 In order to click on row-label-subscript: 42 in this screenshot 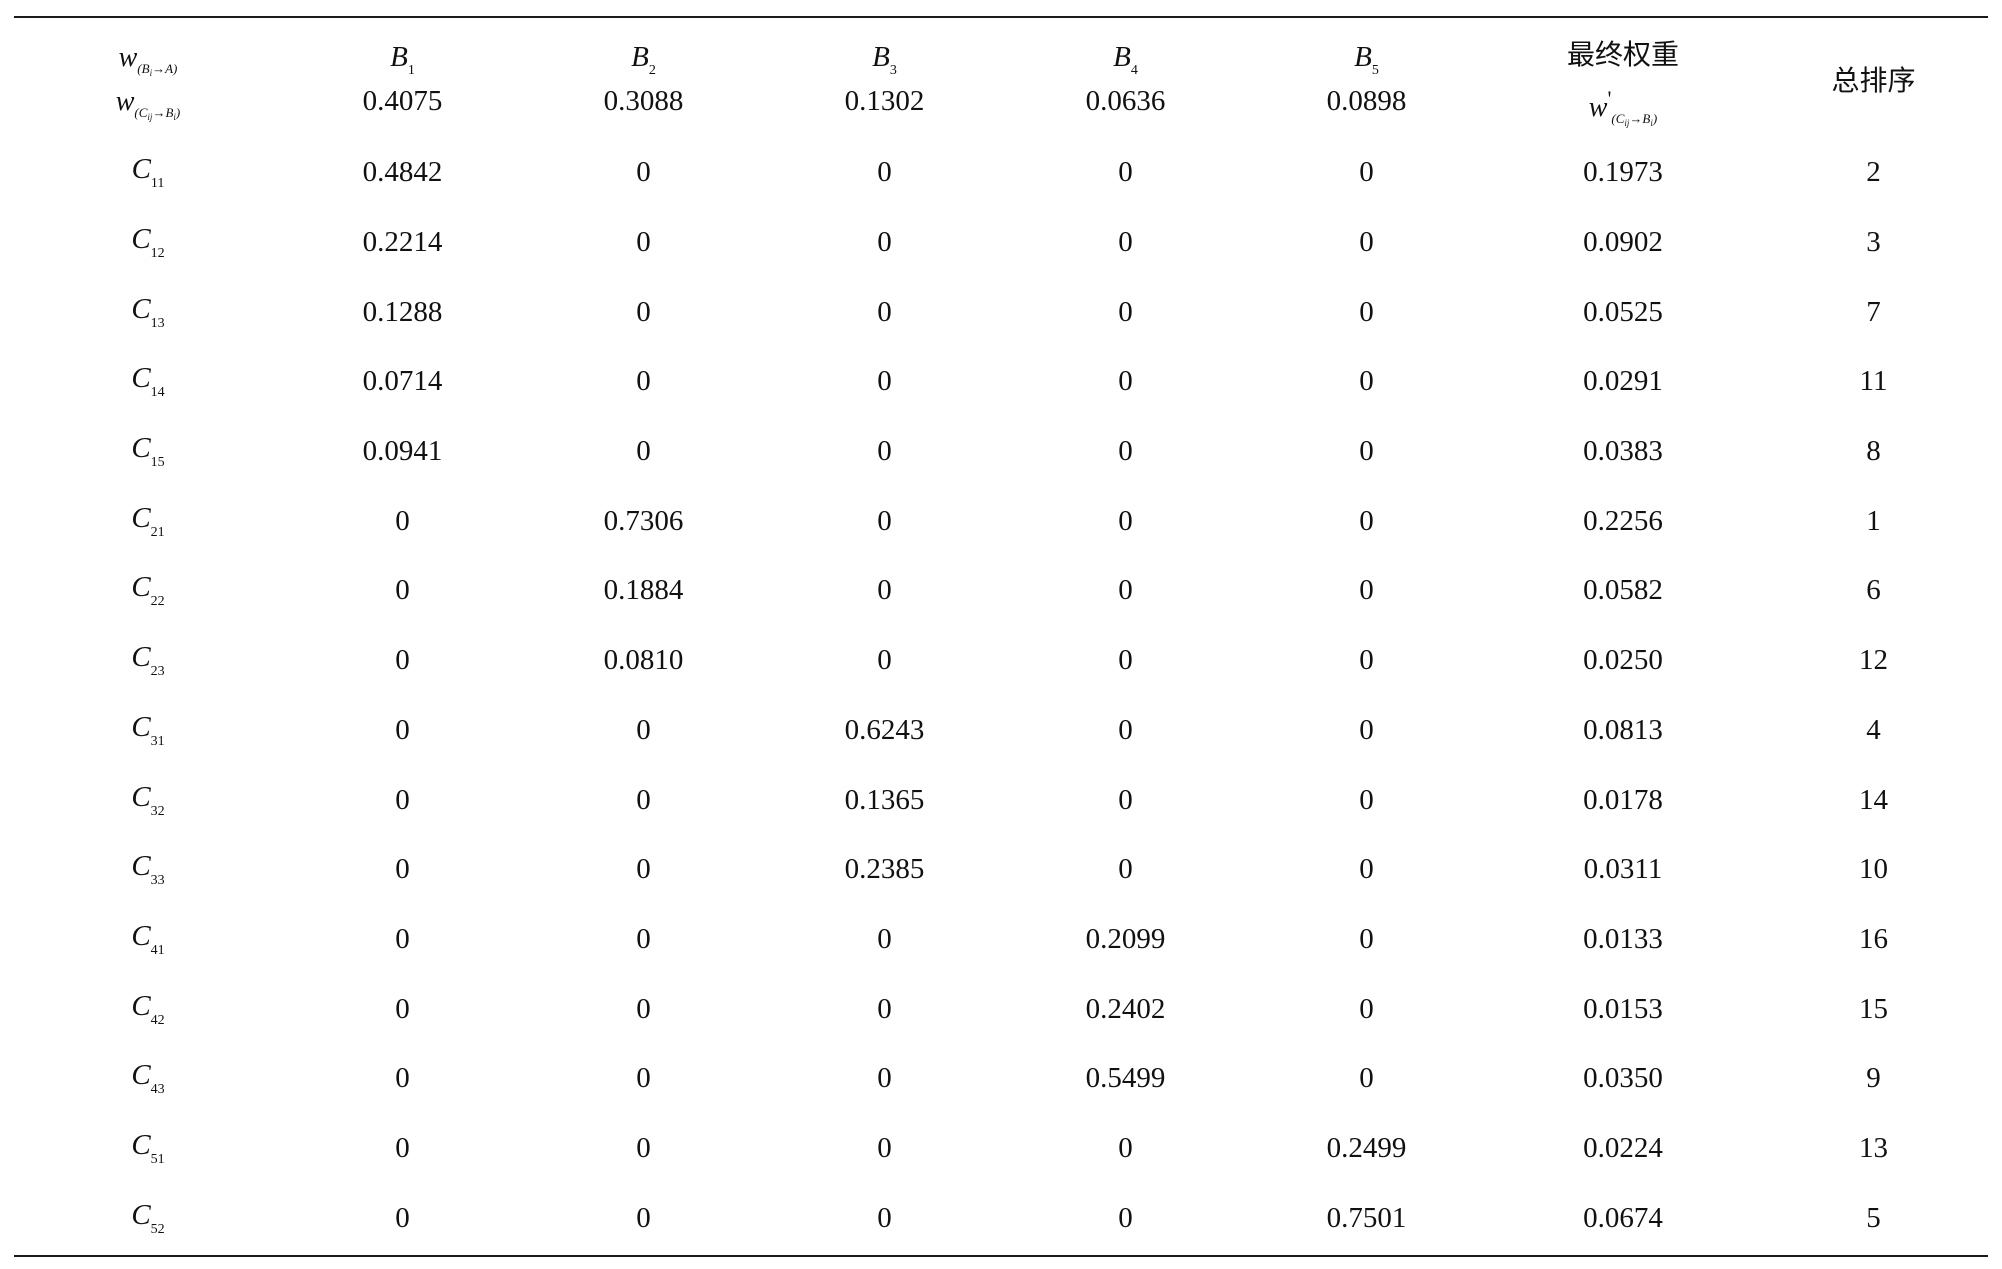, I will do `click(157, 1020)`.